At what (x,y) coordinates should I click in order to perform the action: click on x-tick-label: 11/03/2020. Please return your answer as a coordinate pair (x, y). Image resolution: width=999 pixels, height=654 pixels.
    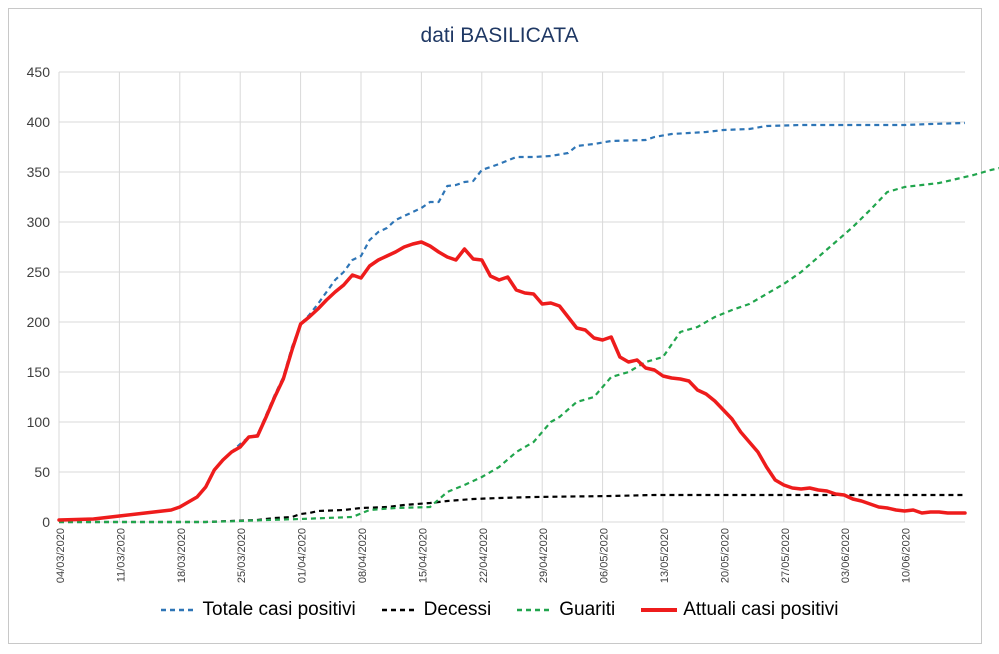
    Looking at the image, I should click on (121, 555).